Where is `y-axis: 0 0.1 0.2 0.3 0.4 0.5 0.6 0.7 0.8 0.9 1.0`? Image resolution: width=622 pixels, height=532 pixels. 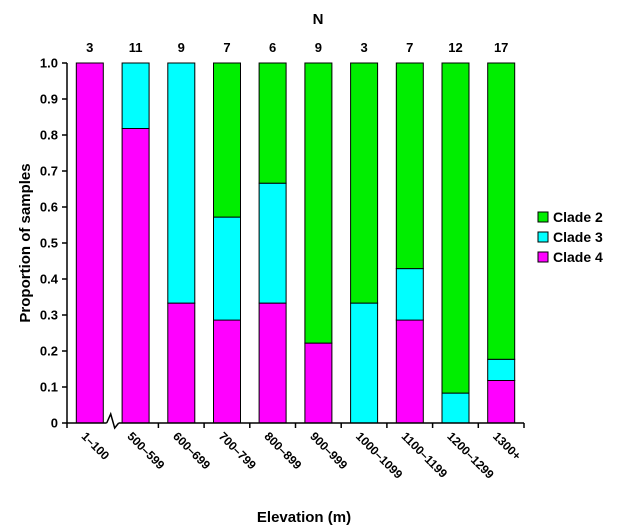
y-axis: 0 0.1 0.2 0.3 0.4 0.5 0.6 0.7 0.8 0.9 1.0 is located at coordinates (53, 243).